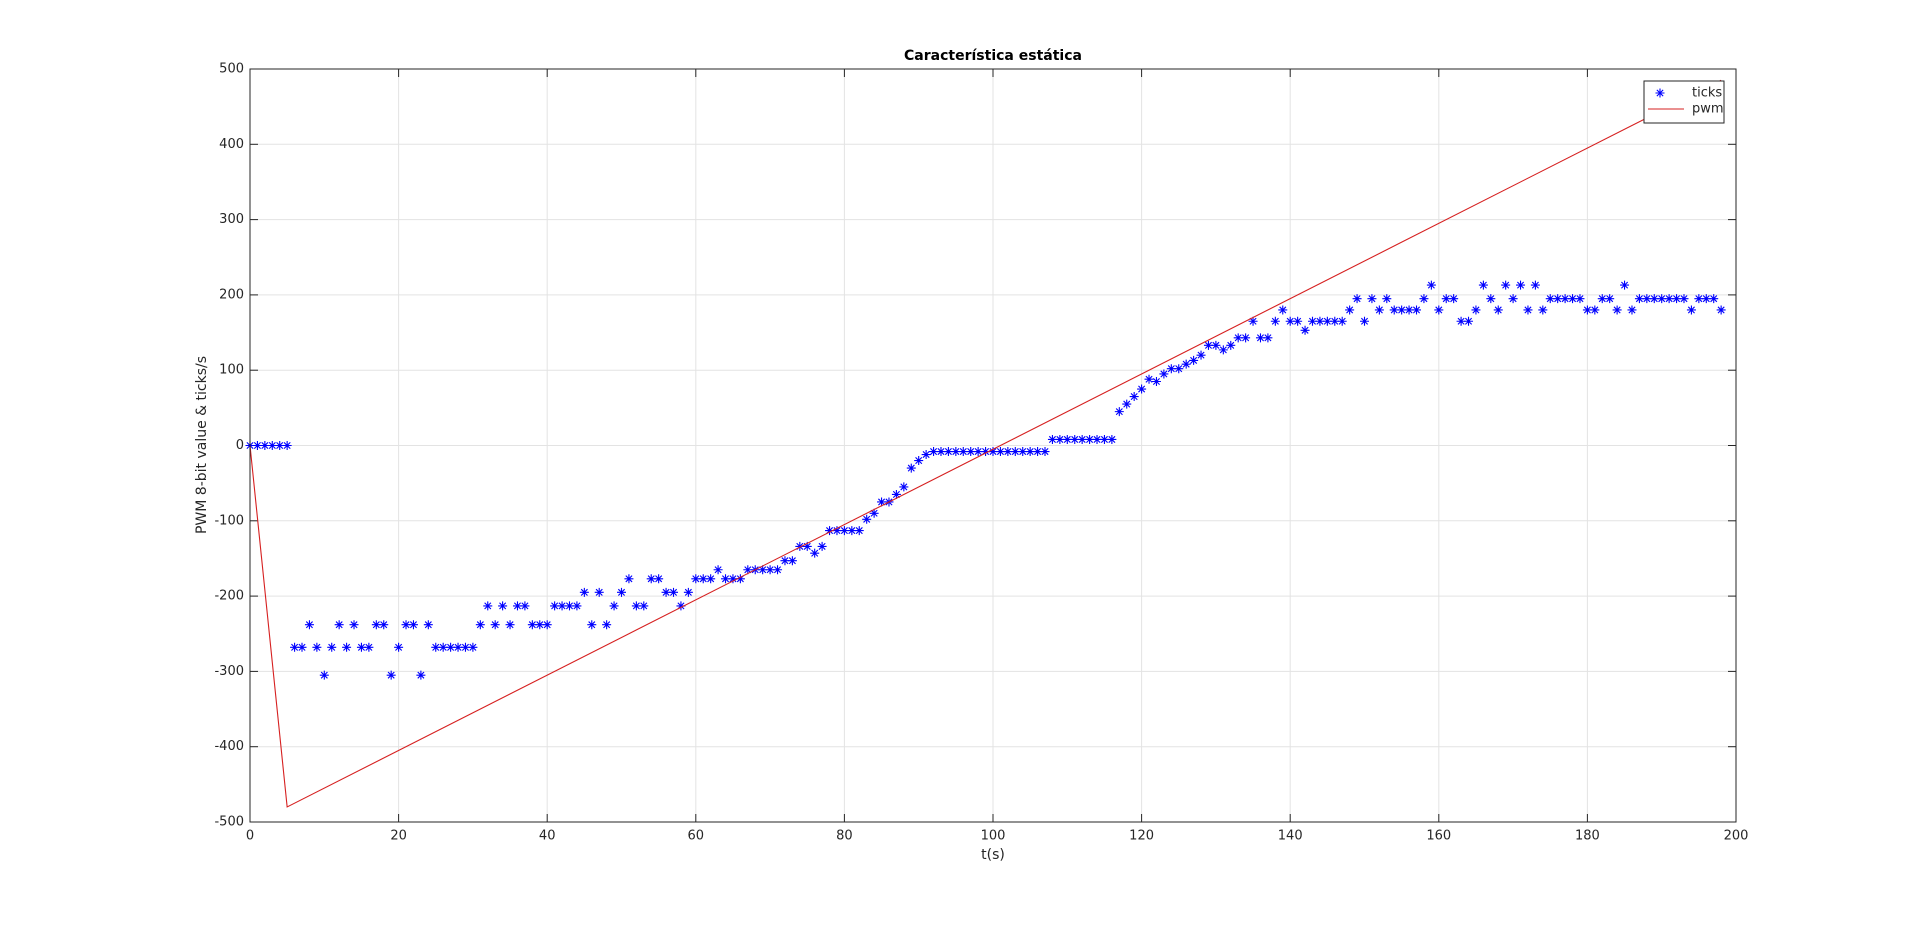 This screenshot has width=1920, height=925. I want to click on x-tick-label: 80, so click(844, 836).